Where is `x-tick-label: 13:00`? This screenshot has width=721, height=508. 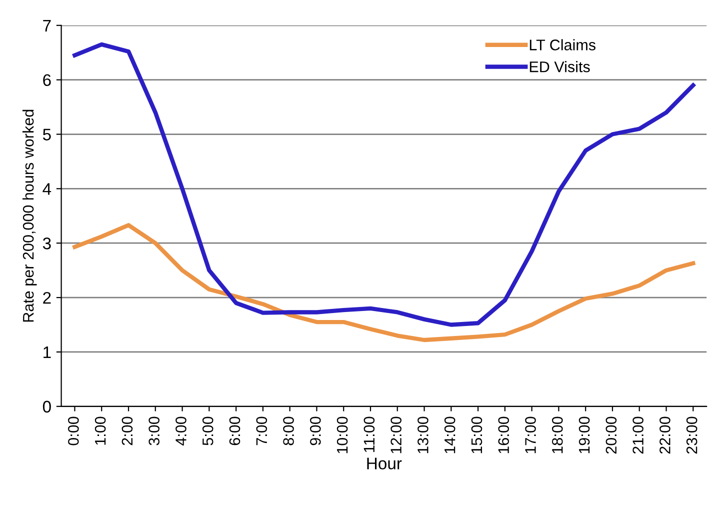 x-tick-label: 13:00 is located at coordinates (423, 435).